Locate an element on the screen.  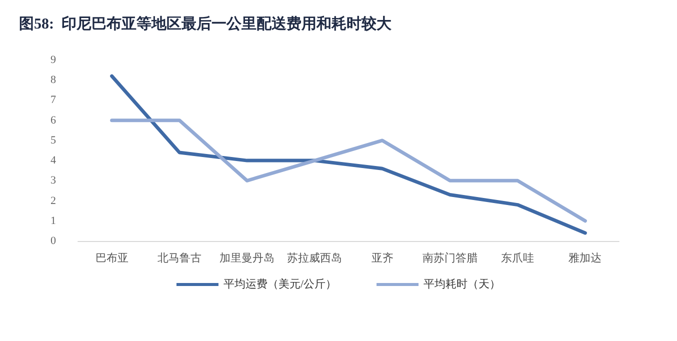
y-tick-label: 8 is located at coordinates (53, 80).